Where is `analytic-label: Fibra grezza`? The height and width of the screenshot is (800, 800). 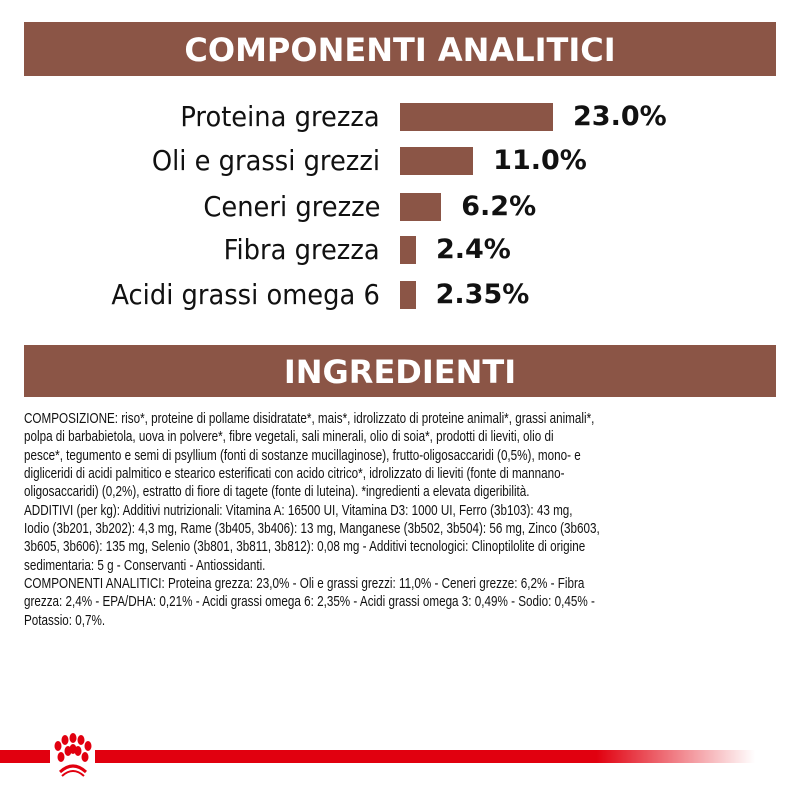 analytic-label: Fibra grezza is located at coordinates (301, 249).